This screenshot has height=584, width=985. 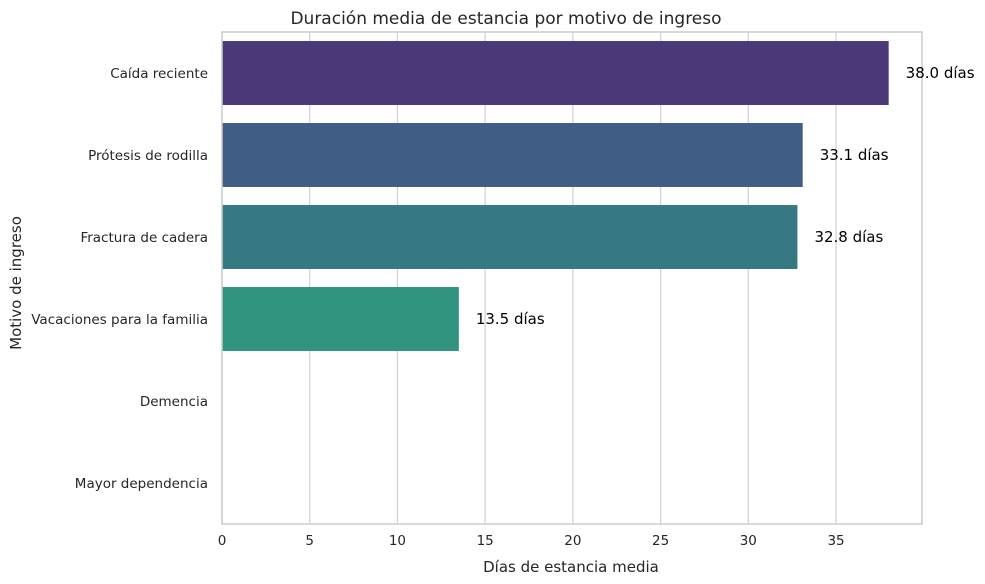 I want to click on y-tick-label: Demencia, so click(x=174, y=402).